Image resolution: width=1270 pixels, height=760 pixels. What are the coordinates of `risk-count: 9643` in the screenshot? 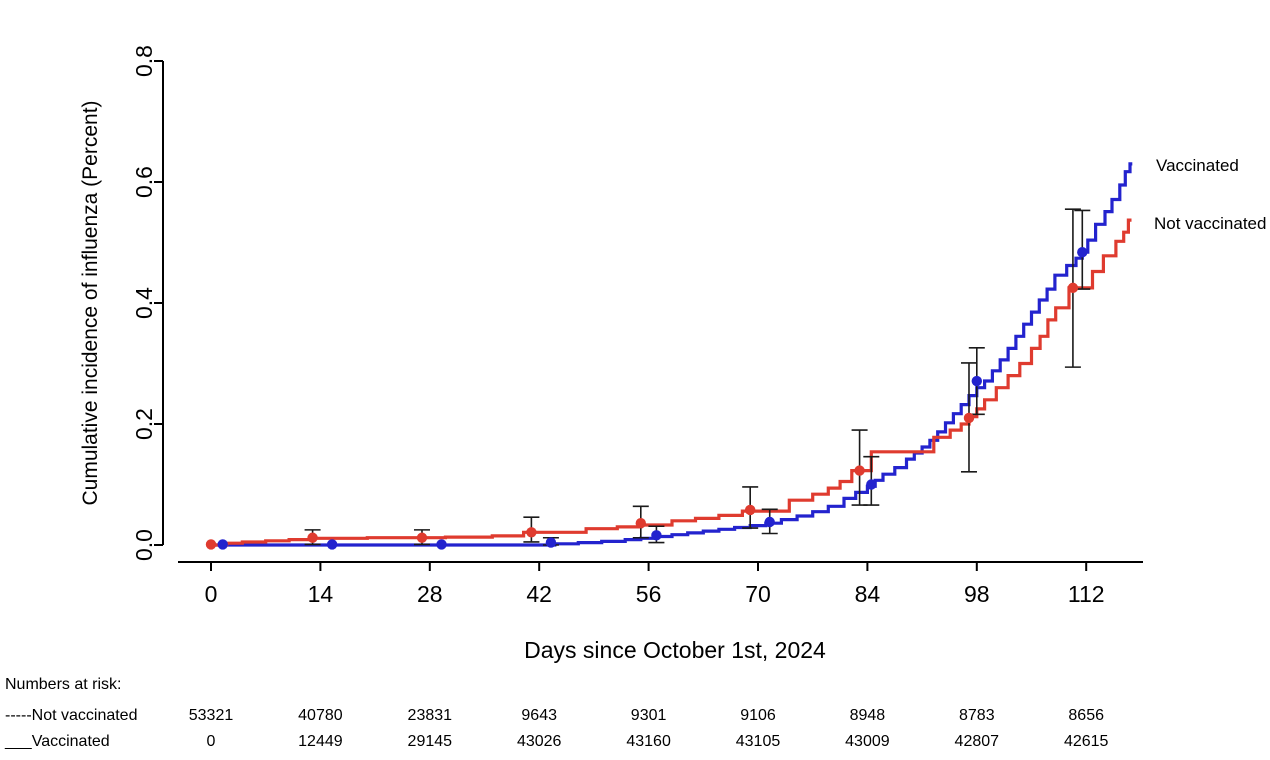 It's located at (539, 715).